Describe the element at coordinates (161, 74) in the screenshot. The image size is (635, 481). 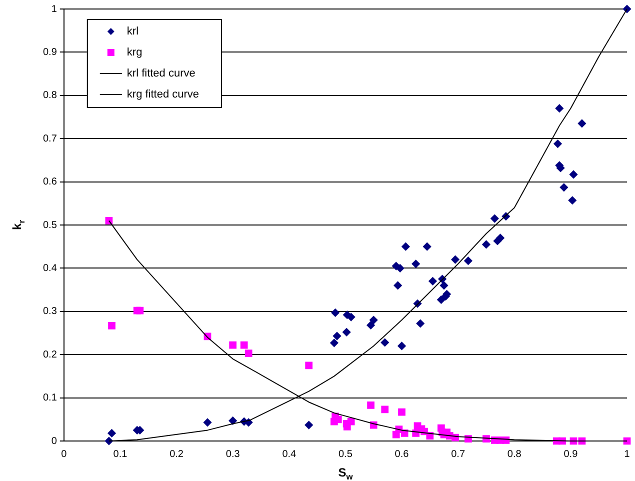
I see `legend-label: krl fitted curve` at that location.